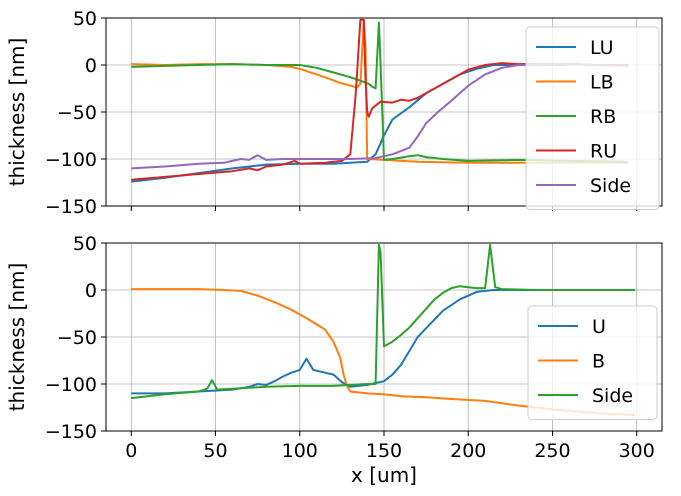 The height and width of the screenshot is (496, 681). What do you see at coordinates (602, 83) in the screenshot?
I see `legend-label-lb: LB` at bounding box center [602, 83].